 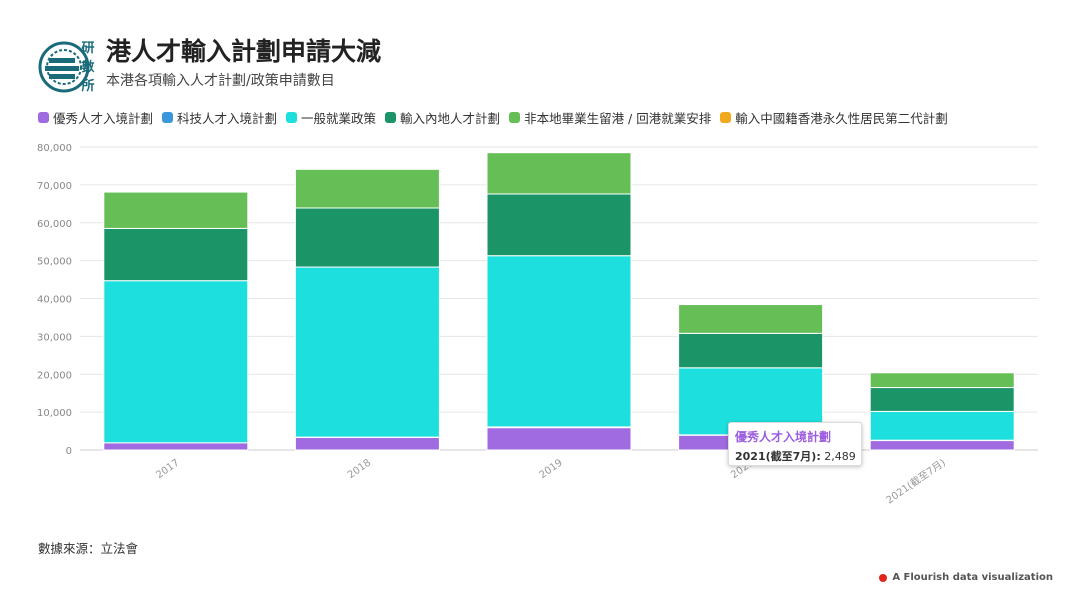 I want to click on y-tick-label: 40,000, so click(x=54, y=300).